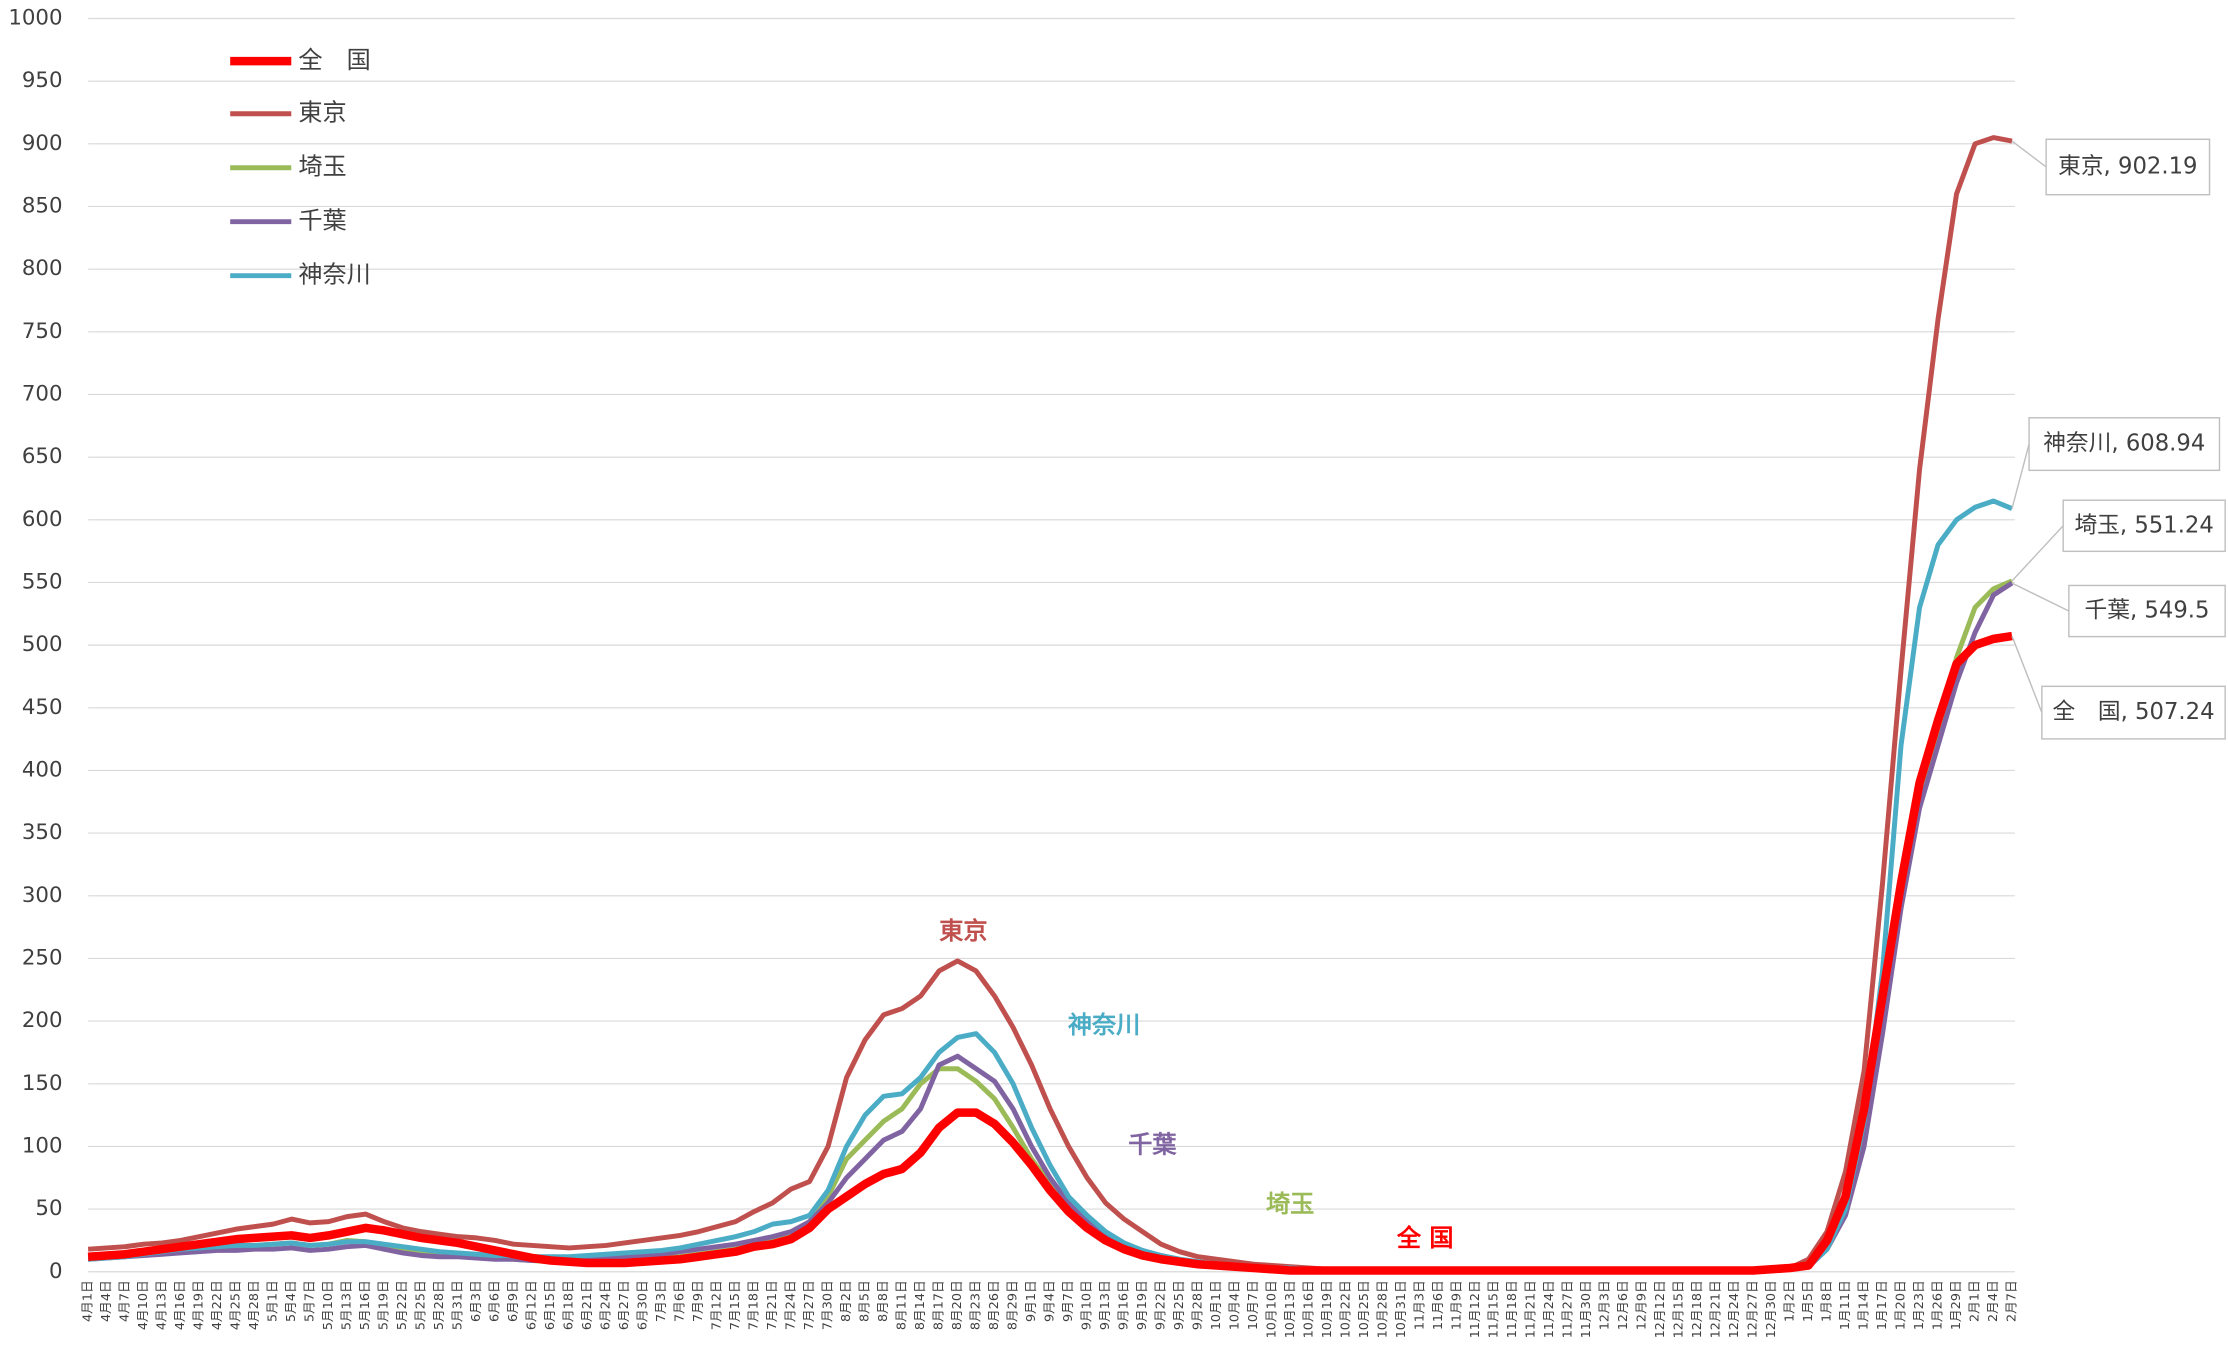  I want to click on callout-label: 埼玉, 551.24, so click(2143, 525).